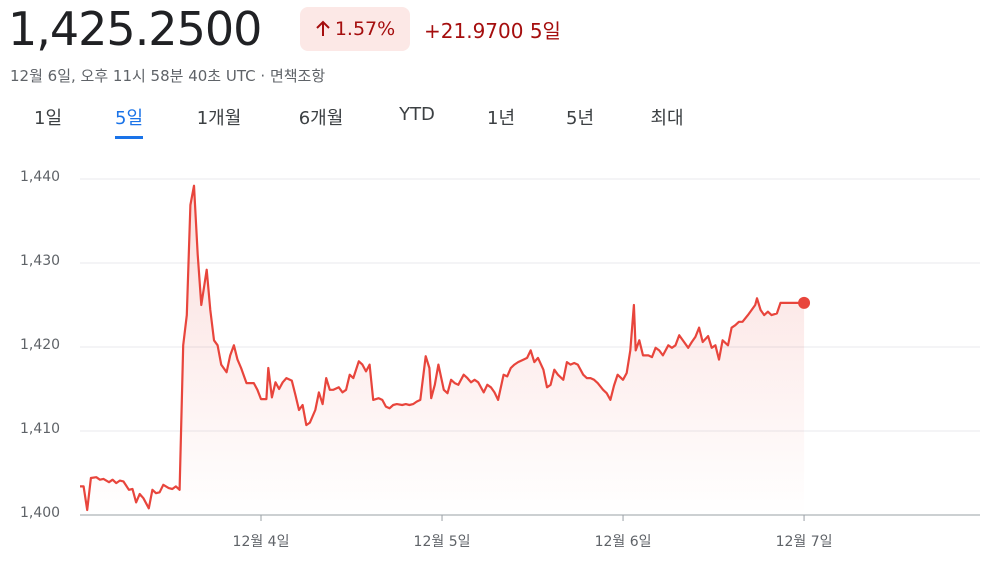 This screenshot has width=992, height=563. I want to click on range-tabs: 1일 5일 1개월 6개월 YTD 1년 5년 최대, so click(496, 122).